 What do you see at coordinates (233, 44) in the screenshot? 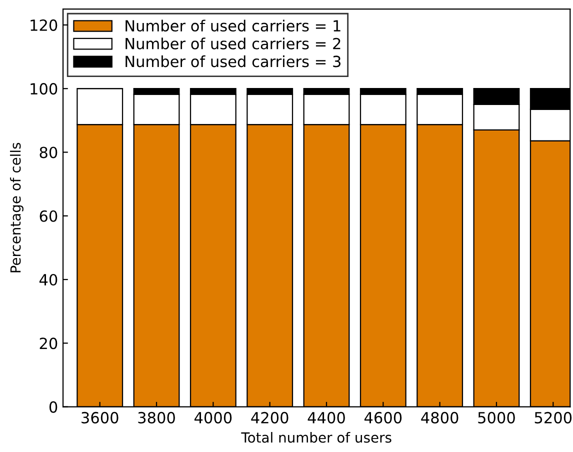
I see `legend-label: Number of used carriers = 2` at bounding box center [233, 44].